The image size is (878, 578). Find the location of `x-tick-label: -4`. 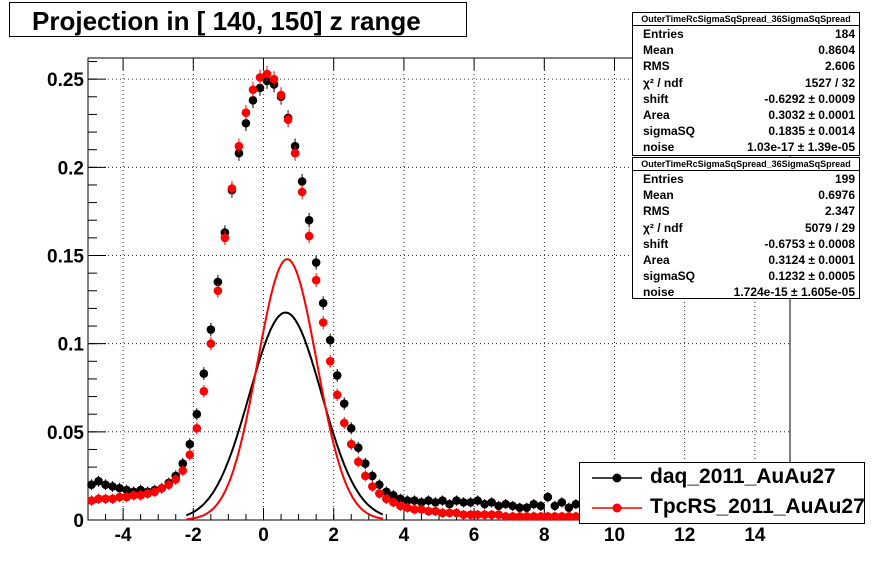

x-tick-label: -4 is located at coordinates (123, 535).